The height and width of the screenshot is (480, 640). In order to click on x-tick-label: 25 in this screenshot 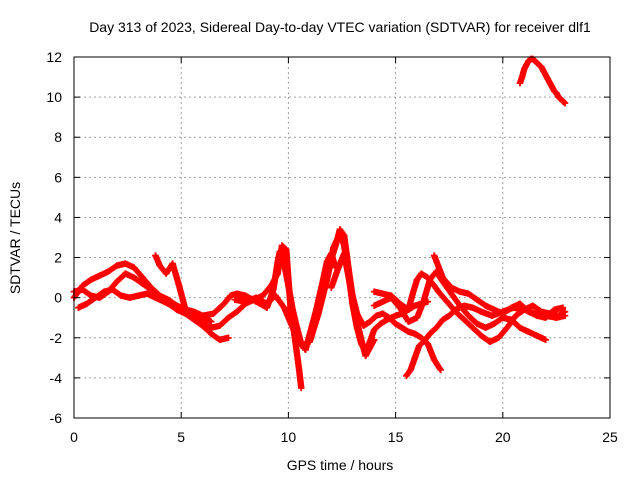, I will do `click(610, 437)`.